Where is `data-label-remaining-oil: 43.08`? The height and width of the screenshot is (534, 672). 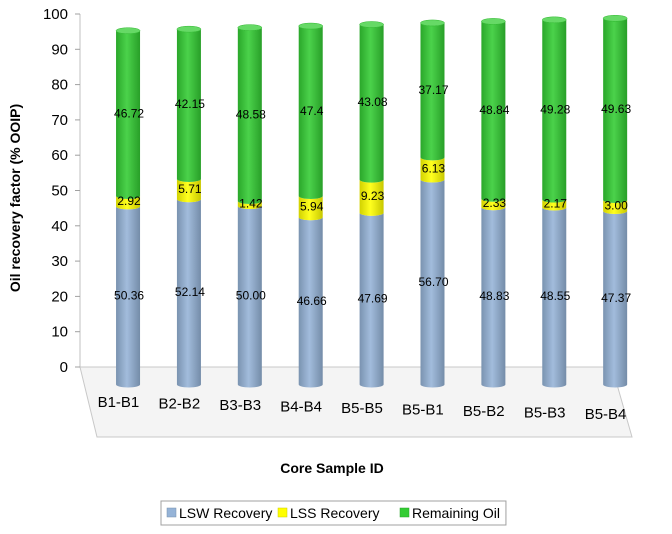
data-label-remaining-oil: 43.08 is located at coordinates (373, 102).